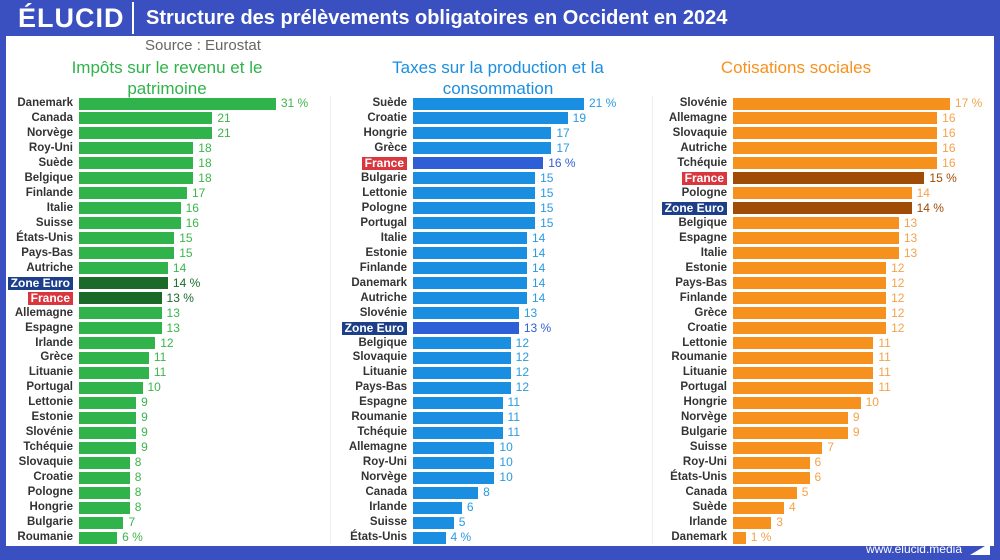 The height and width of the screenshot is (560, 1000). Describe the element at coordinates (377, 447) in the screenshot. I see `category-label: Allemagne` at that location.